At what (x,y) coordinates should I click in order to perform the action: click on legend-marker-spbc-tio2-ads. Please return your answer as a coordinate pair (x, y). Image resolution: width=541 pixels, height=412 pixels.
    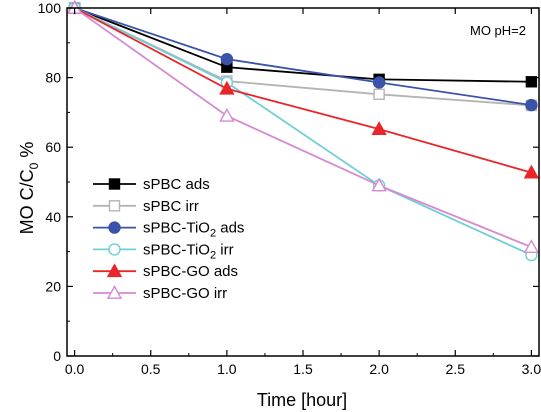
    Looking at the image, I should click on (114, 227).